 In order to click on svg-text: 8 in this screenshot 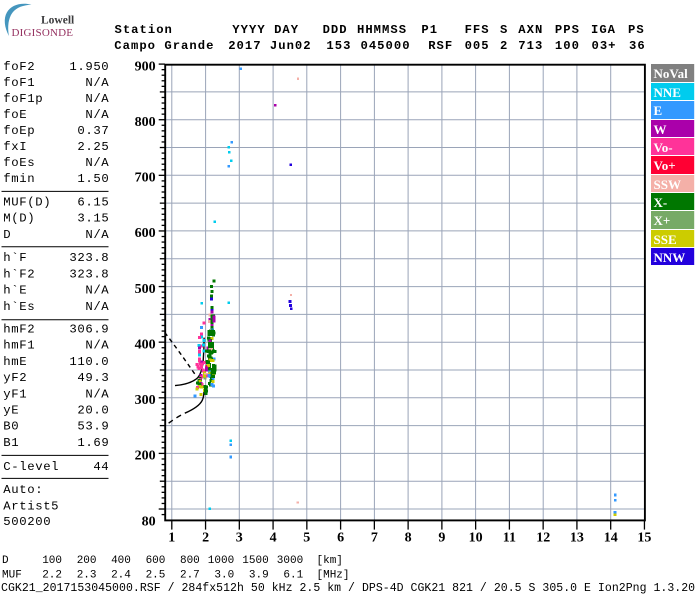, I will do `click(408, 538)`.